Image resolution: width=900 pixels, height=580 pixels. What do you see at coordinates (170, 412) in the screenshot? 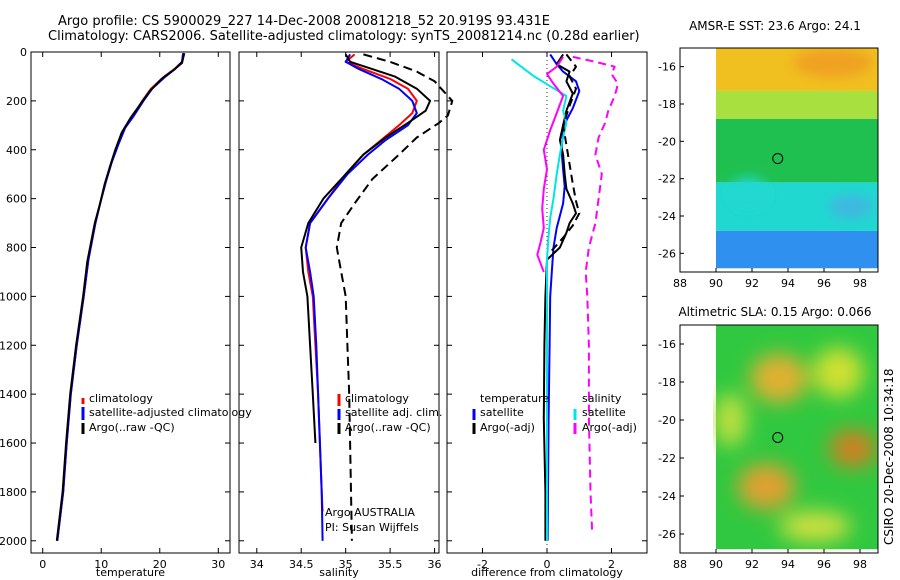
I see `legend-satellite-label: satellite-adjusted climatology` at bounding box center [170, 412].